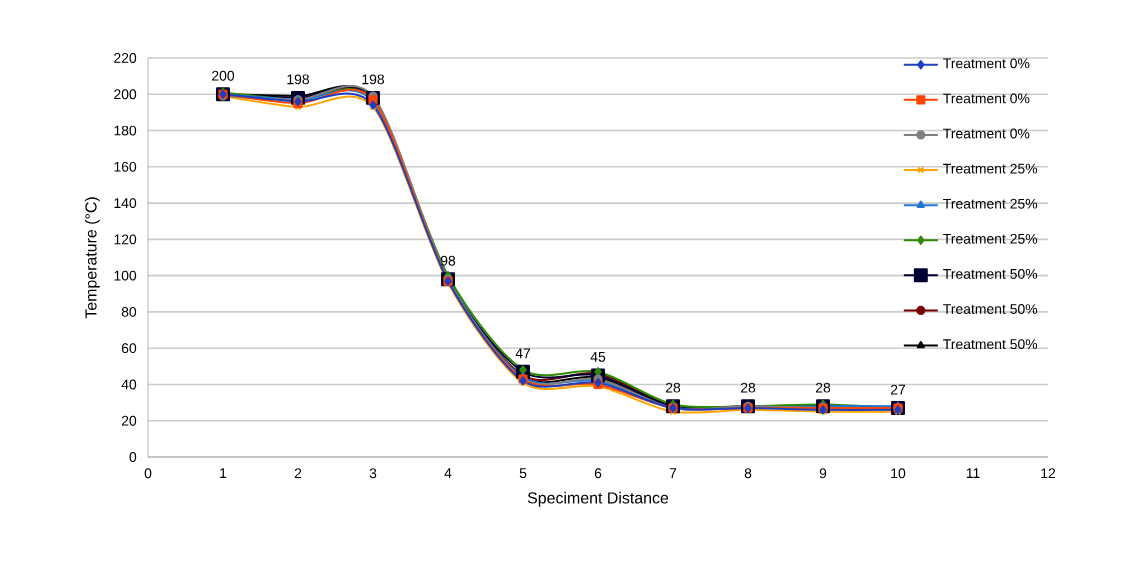 The image size is (1135, 562). Describe the element at coordinates (298, 473) in the screenshot. I see `x-tick-label: 2` at that location.